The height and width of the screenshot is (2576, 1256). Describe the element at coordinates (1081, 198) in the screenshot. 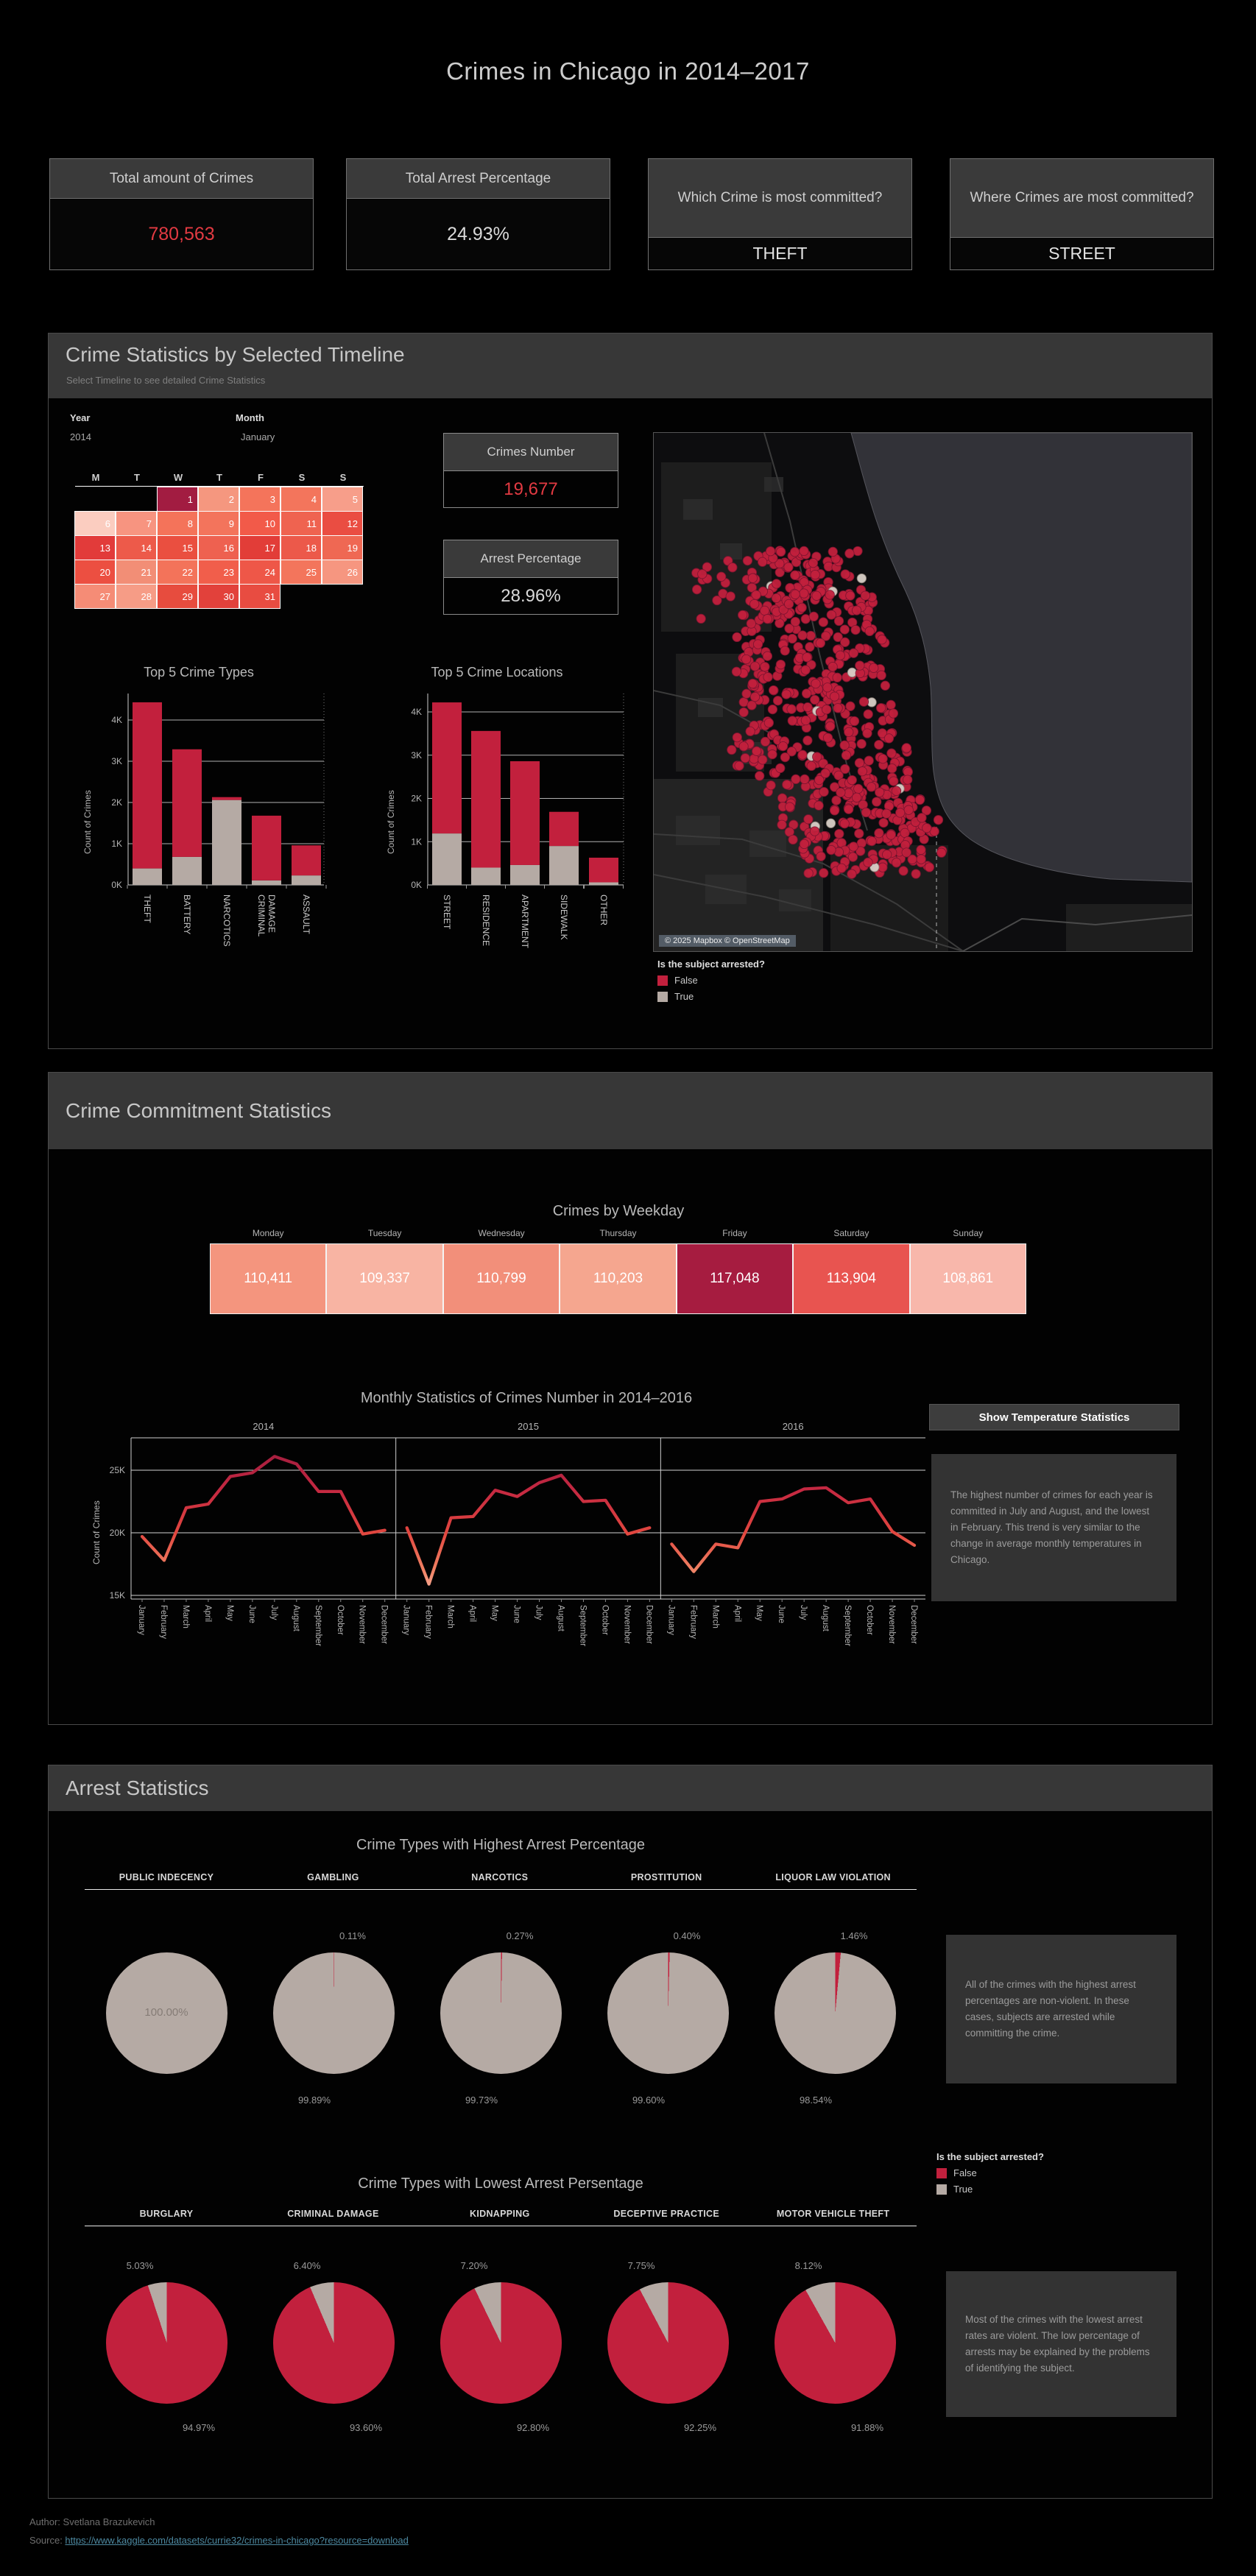

I see `kpi-label: Where Crimes are most committed?` at that location.